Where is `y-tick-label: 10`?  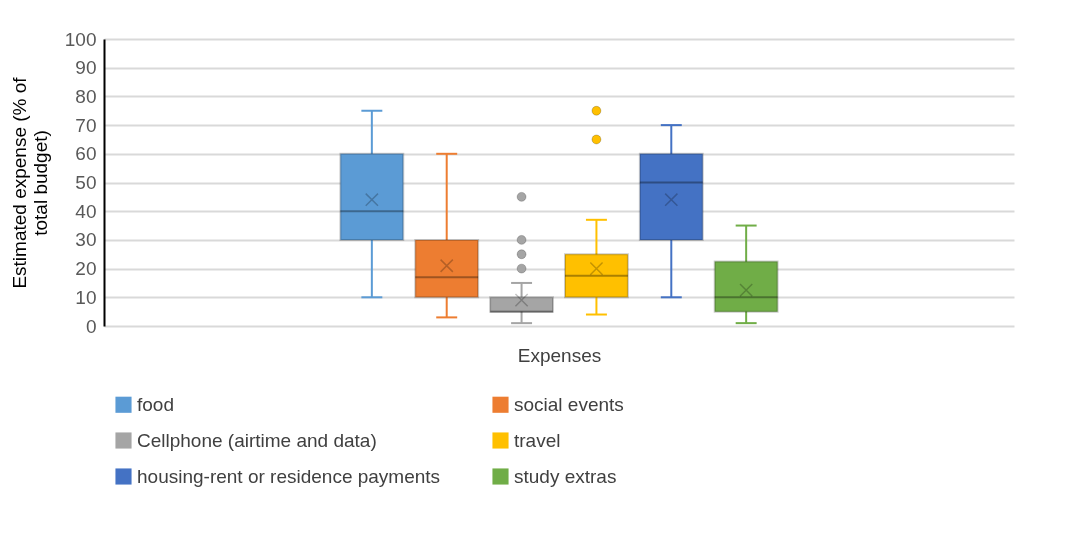
y-tick-label: 10 is located at coordinates (86, 297).